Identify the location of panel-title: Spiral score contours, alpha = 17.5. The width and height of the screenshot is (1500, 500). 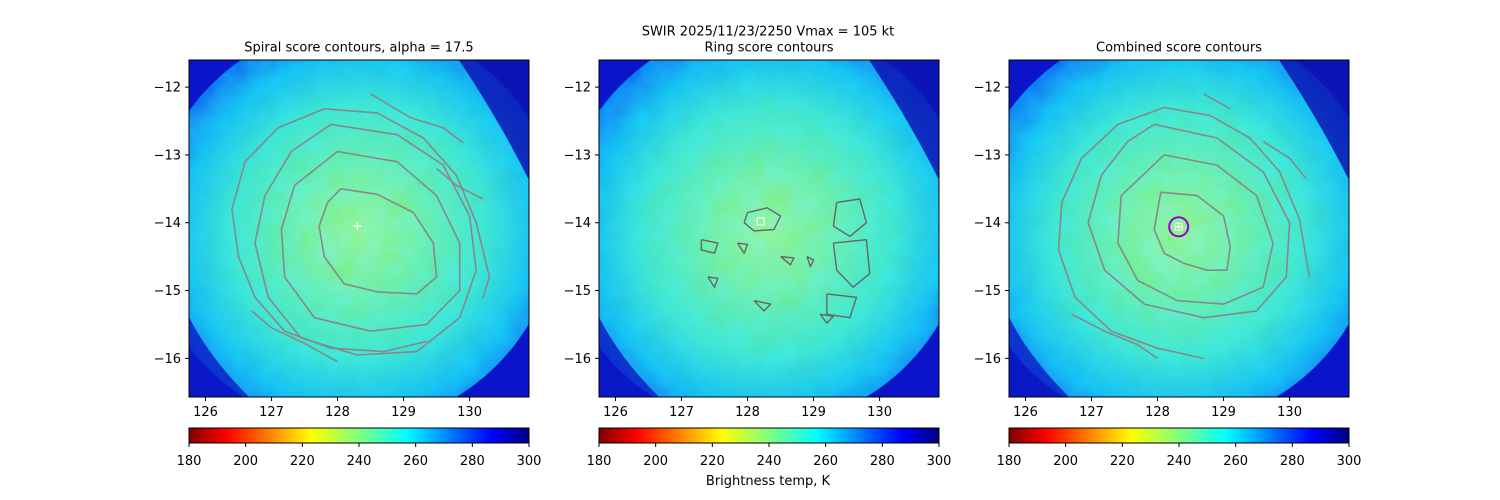
(358, 48).